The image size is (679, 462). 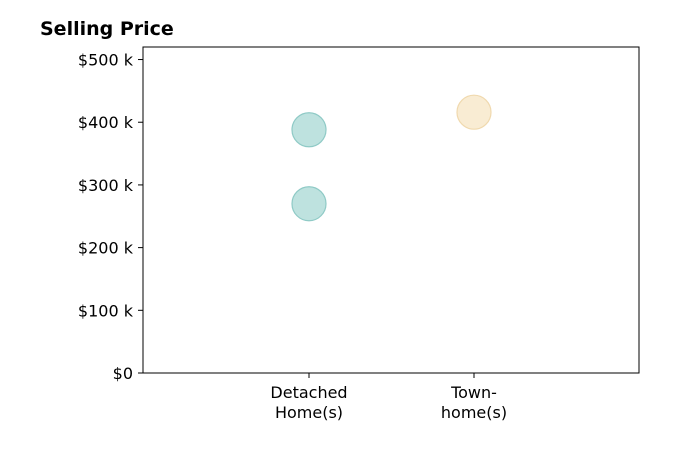 I want to click on x-tick-label-line1: Town-, so click(x=473, y=392).